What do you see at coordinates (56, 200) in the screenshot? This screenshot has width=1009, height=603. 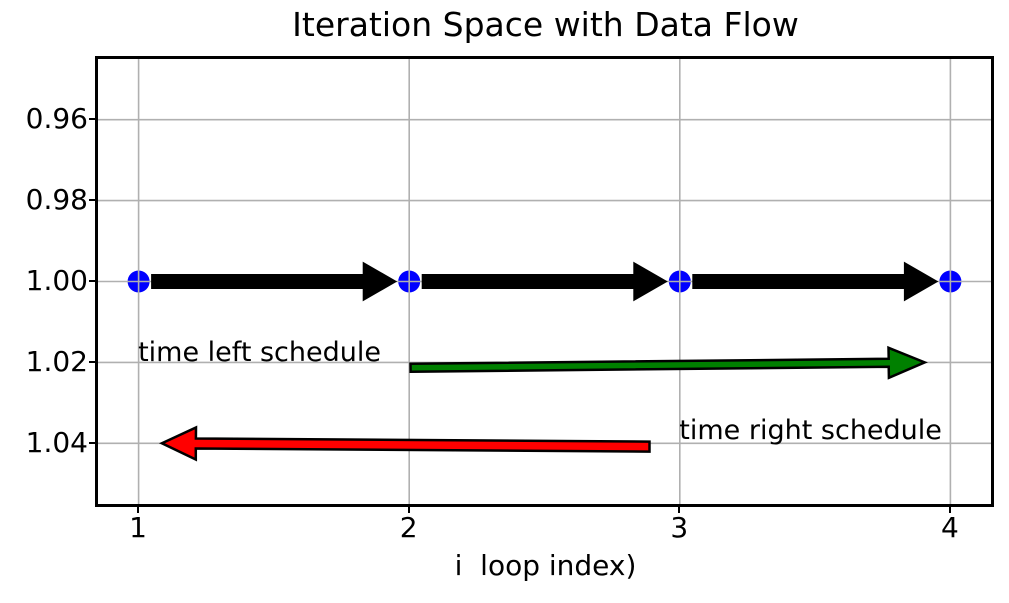 I see `y-tick-label: 0.98` at bounding box center [56, 200].